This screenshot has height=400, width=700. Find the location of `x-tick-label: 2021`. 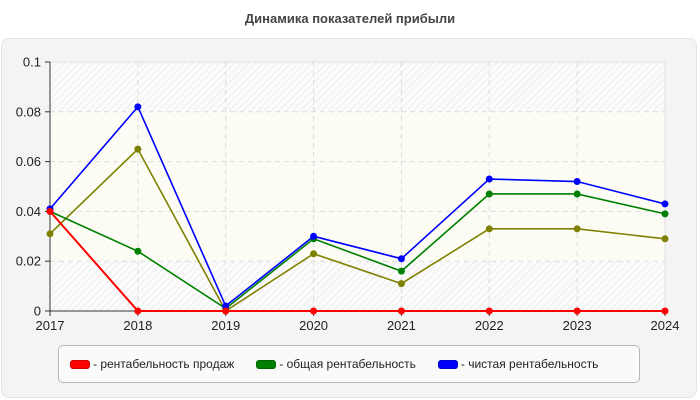

x-tick-label: 2021 is located at coordinates (401, 325).